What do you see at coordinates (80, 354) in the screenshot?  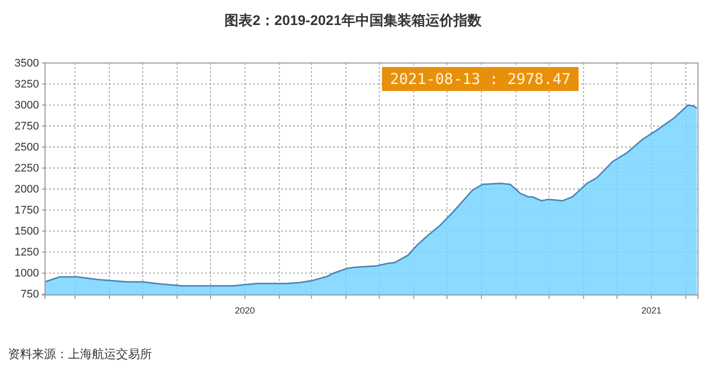 I see `text: 资料来源：上海航运交易所` at bounding box center [80, 354].